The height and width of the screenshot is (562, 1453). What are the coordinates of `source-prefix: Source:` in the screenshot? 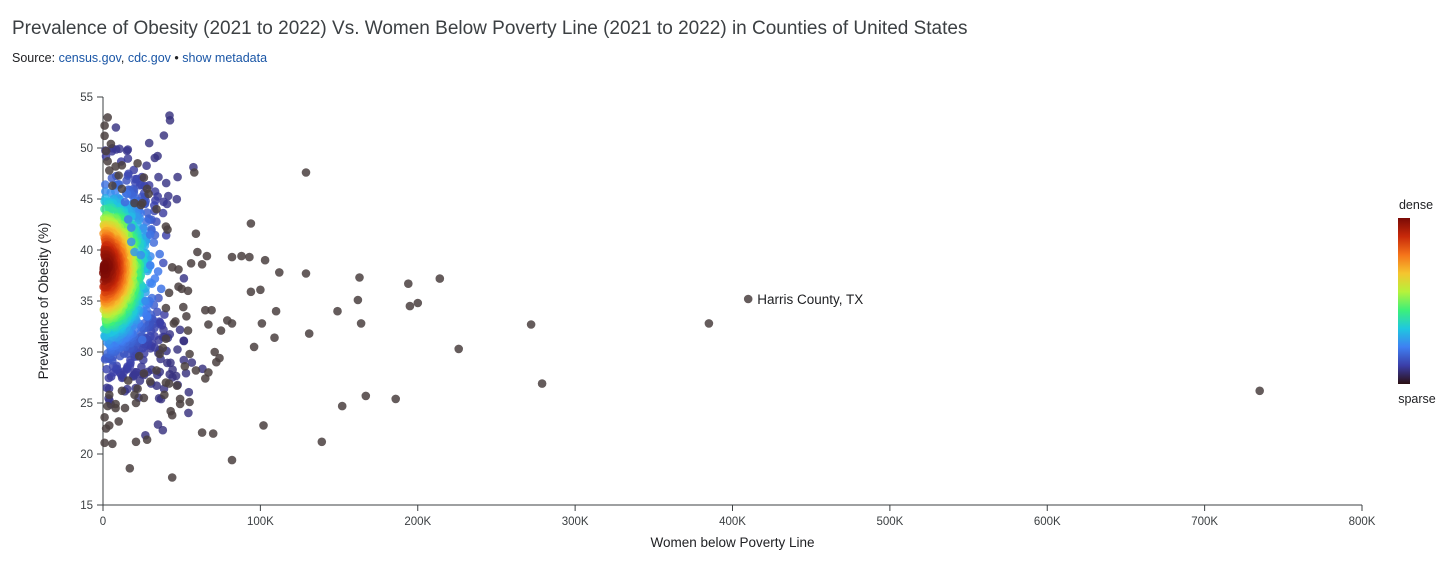 It's located at (35, 58).